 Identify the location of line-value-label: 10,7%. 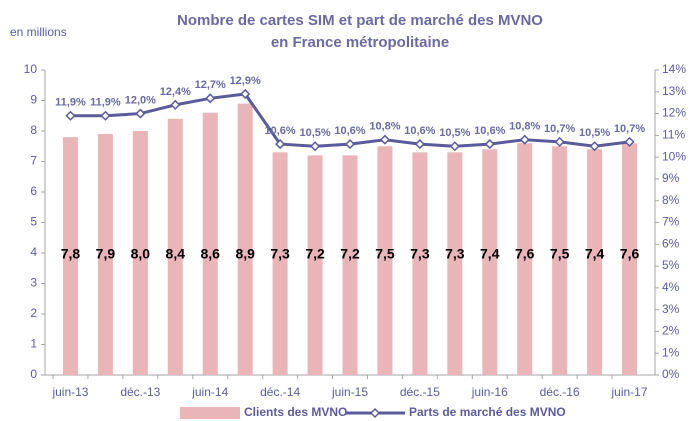
(629, 129).